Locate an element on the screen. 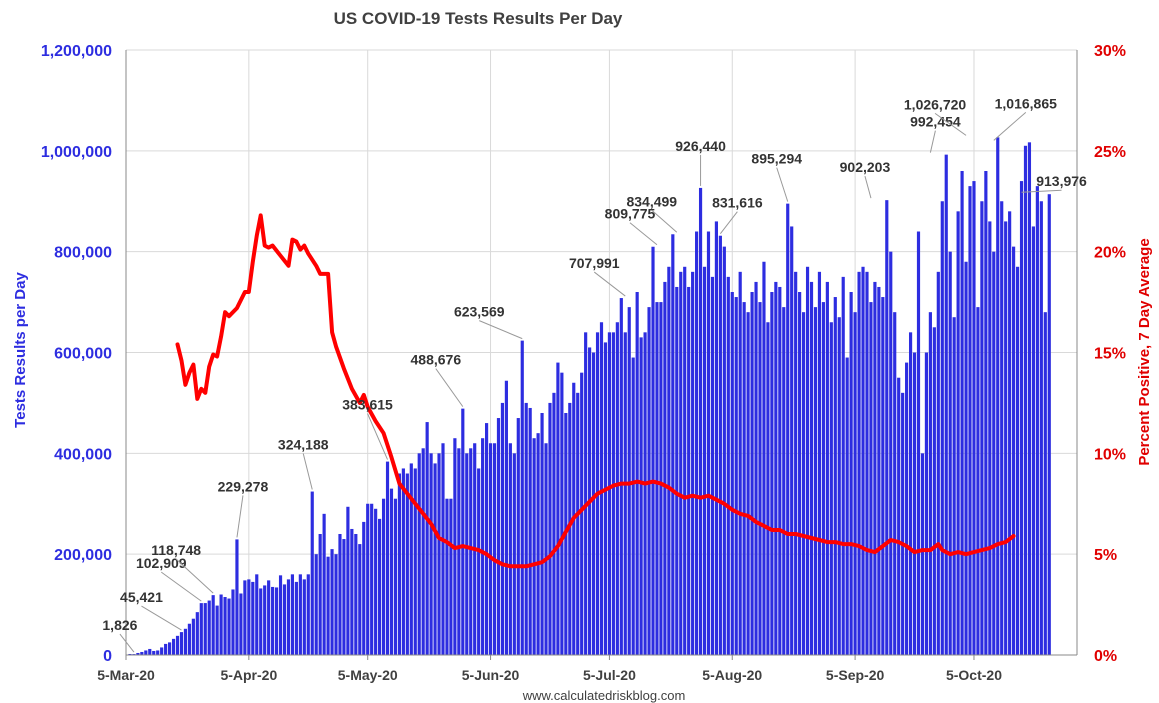 Image resolution: width=1159 pixels, height=703 pixels. data-label: 895,294 is located at coordinates (776, 159).